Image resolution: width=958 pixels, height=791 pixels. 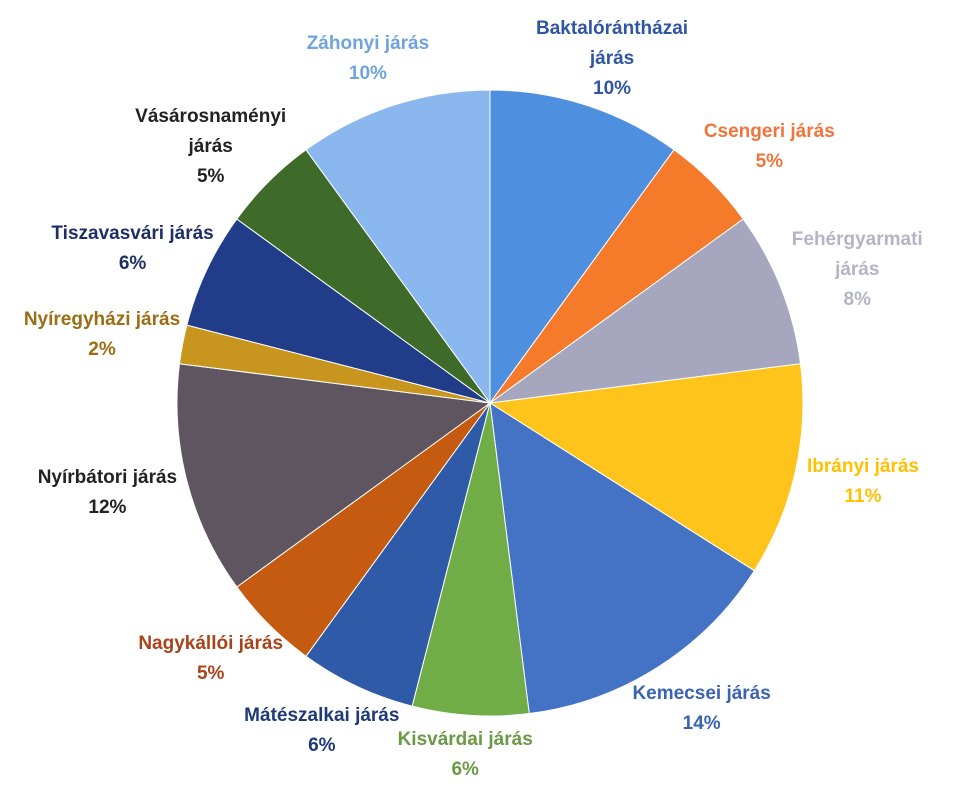 What do you see at coordinates (769, 132) in the screenshot?
I see `category-label: Csengeri járás` at bounding box center [769, 132].